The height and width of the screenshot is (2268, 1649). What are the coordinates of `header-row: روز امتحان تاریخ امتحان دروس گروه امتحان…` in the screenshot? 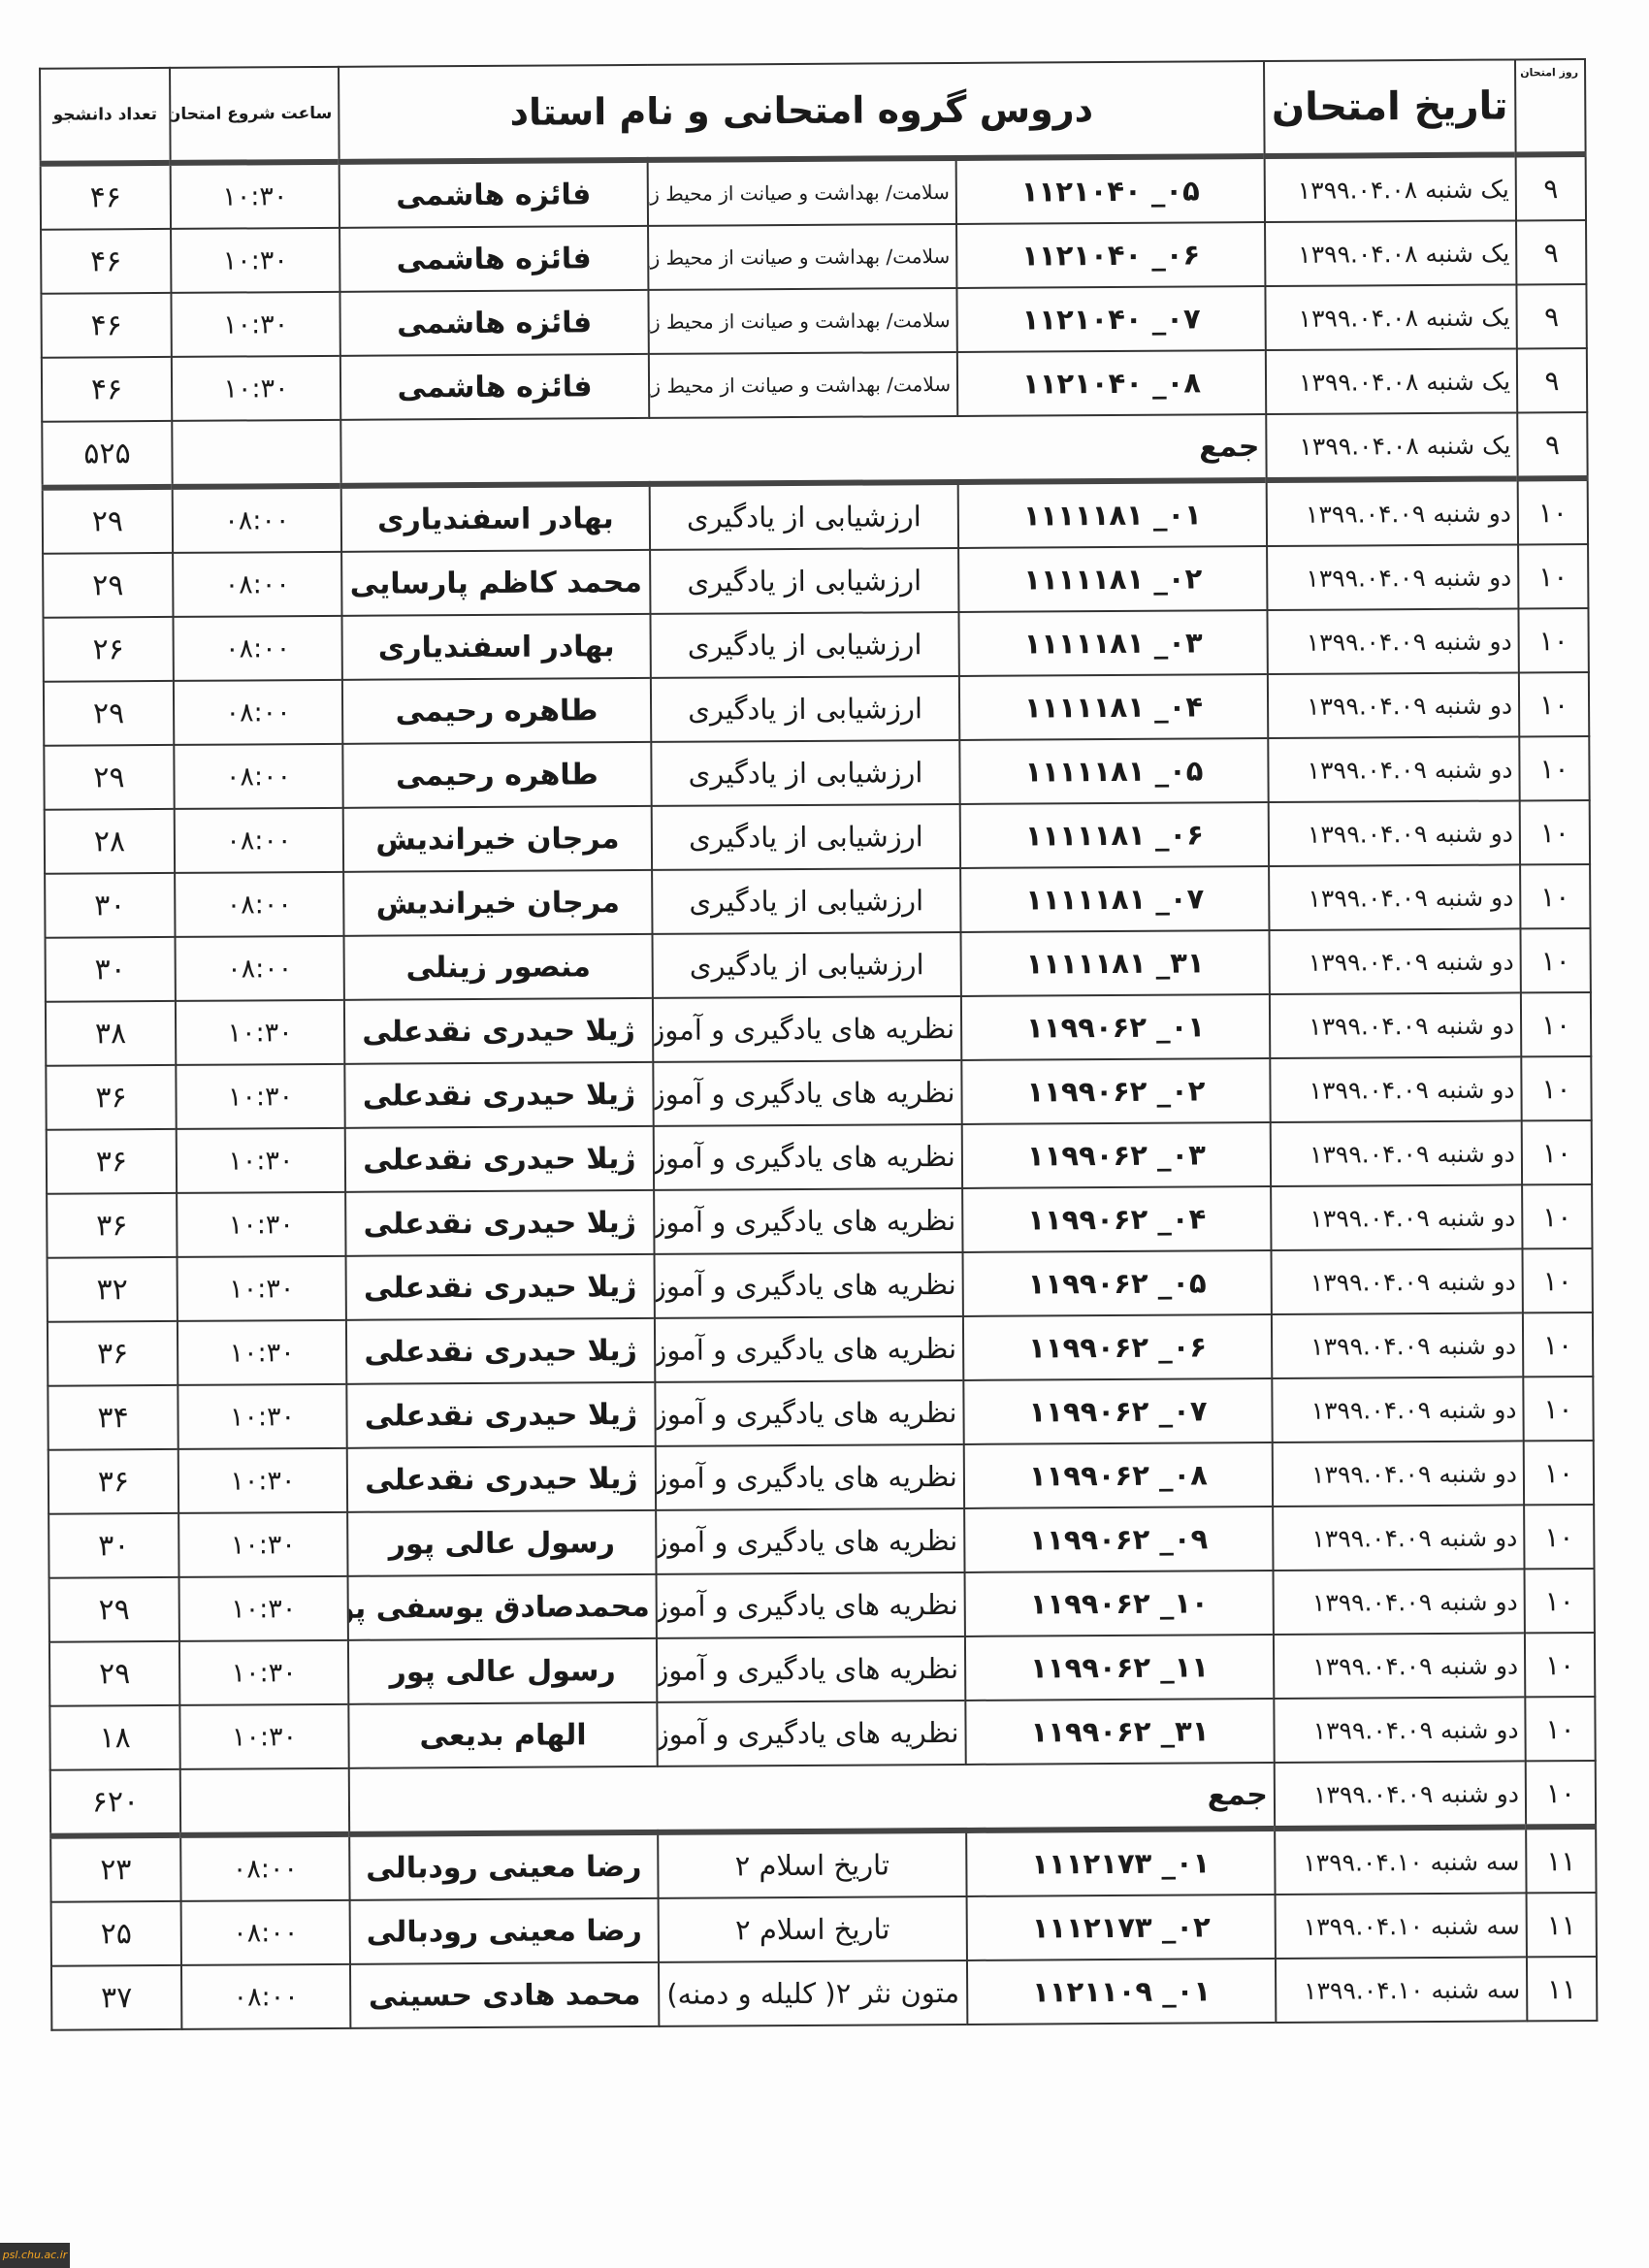 It's located at (813, 111).